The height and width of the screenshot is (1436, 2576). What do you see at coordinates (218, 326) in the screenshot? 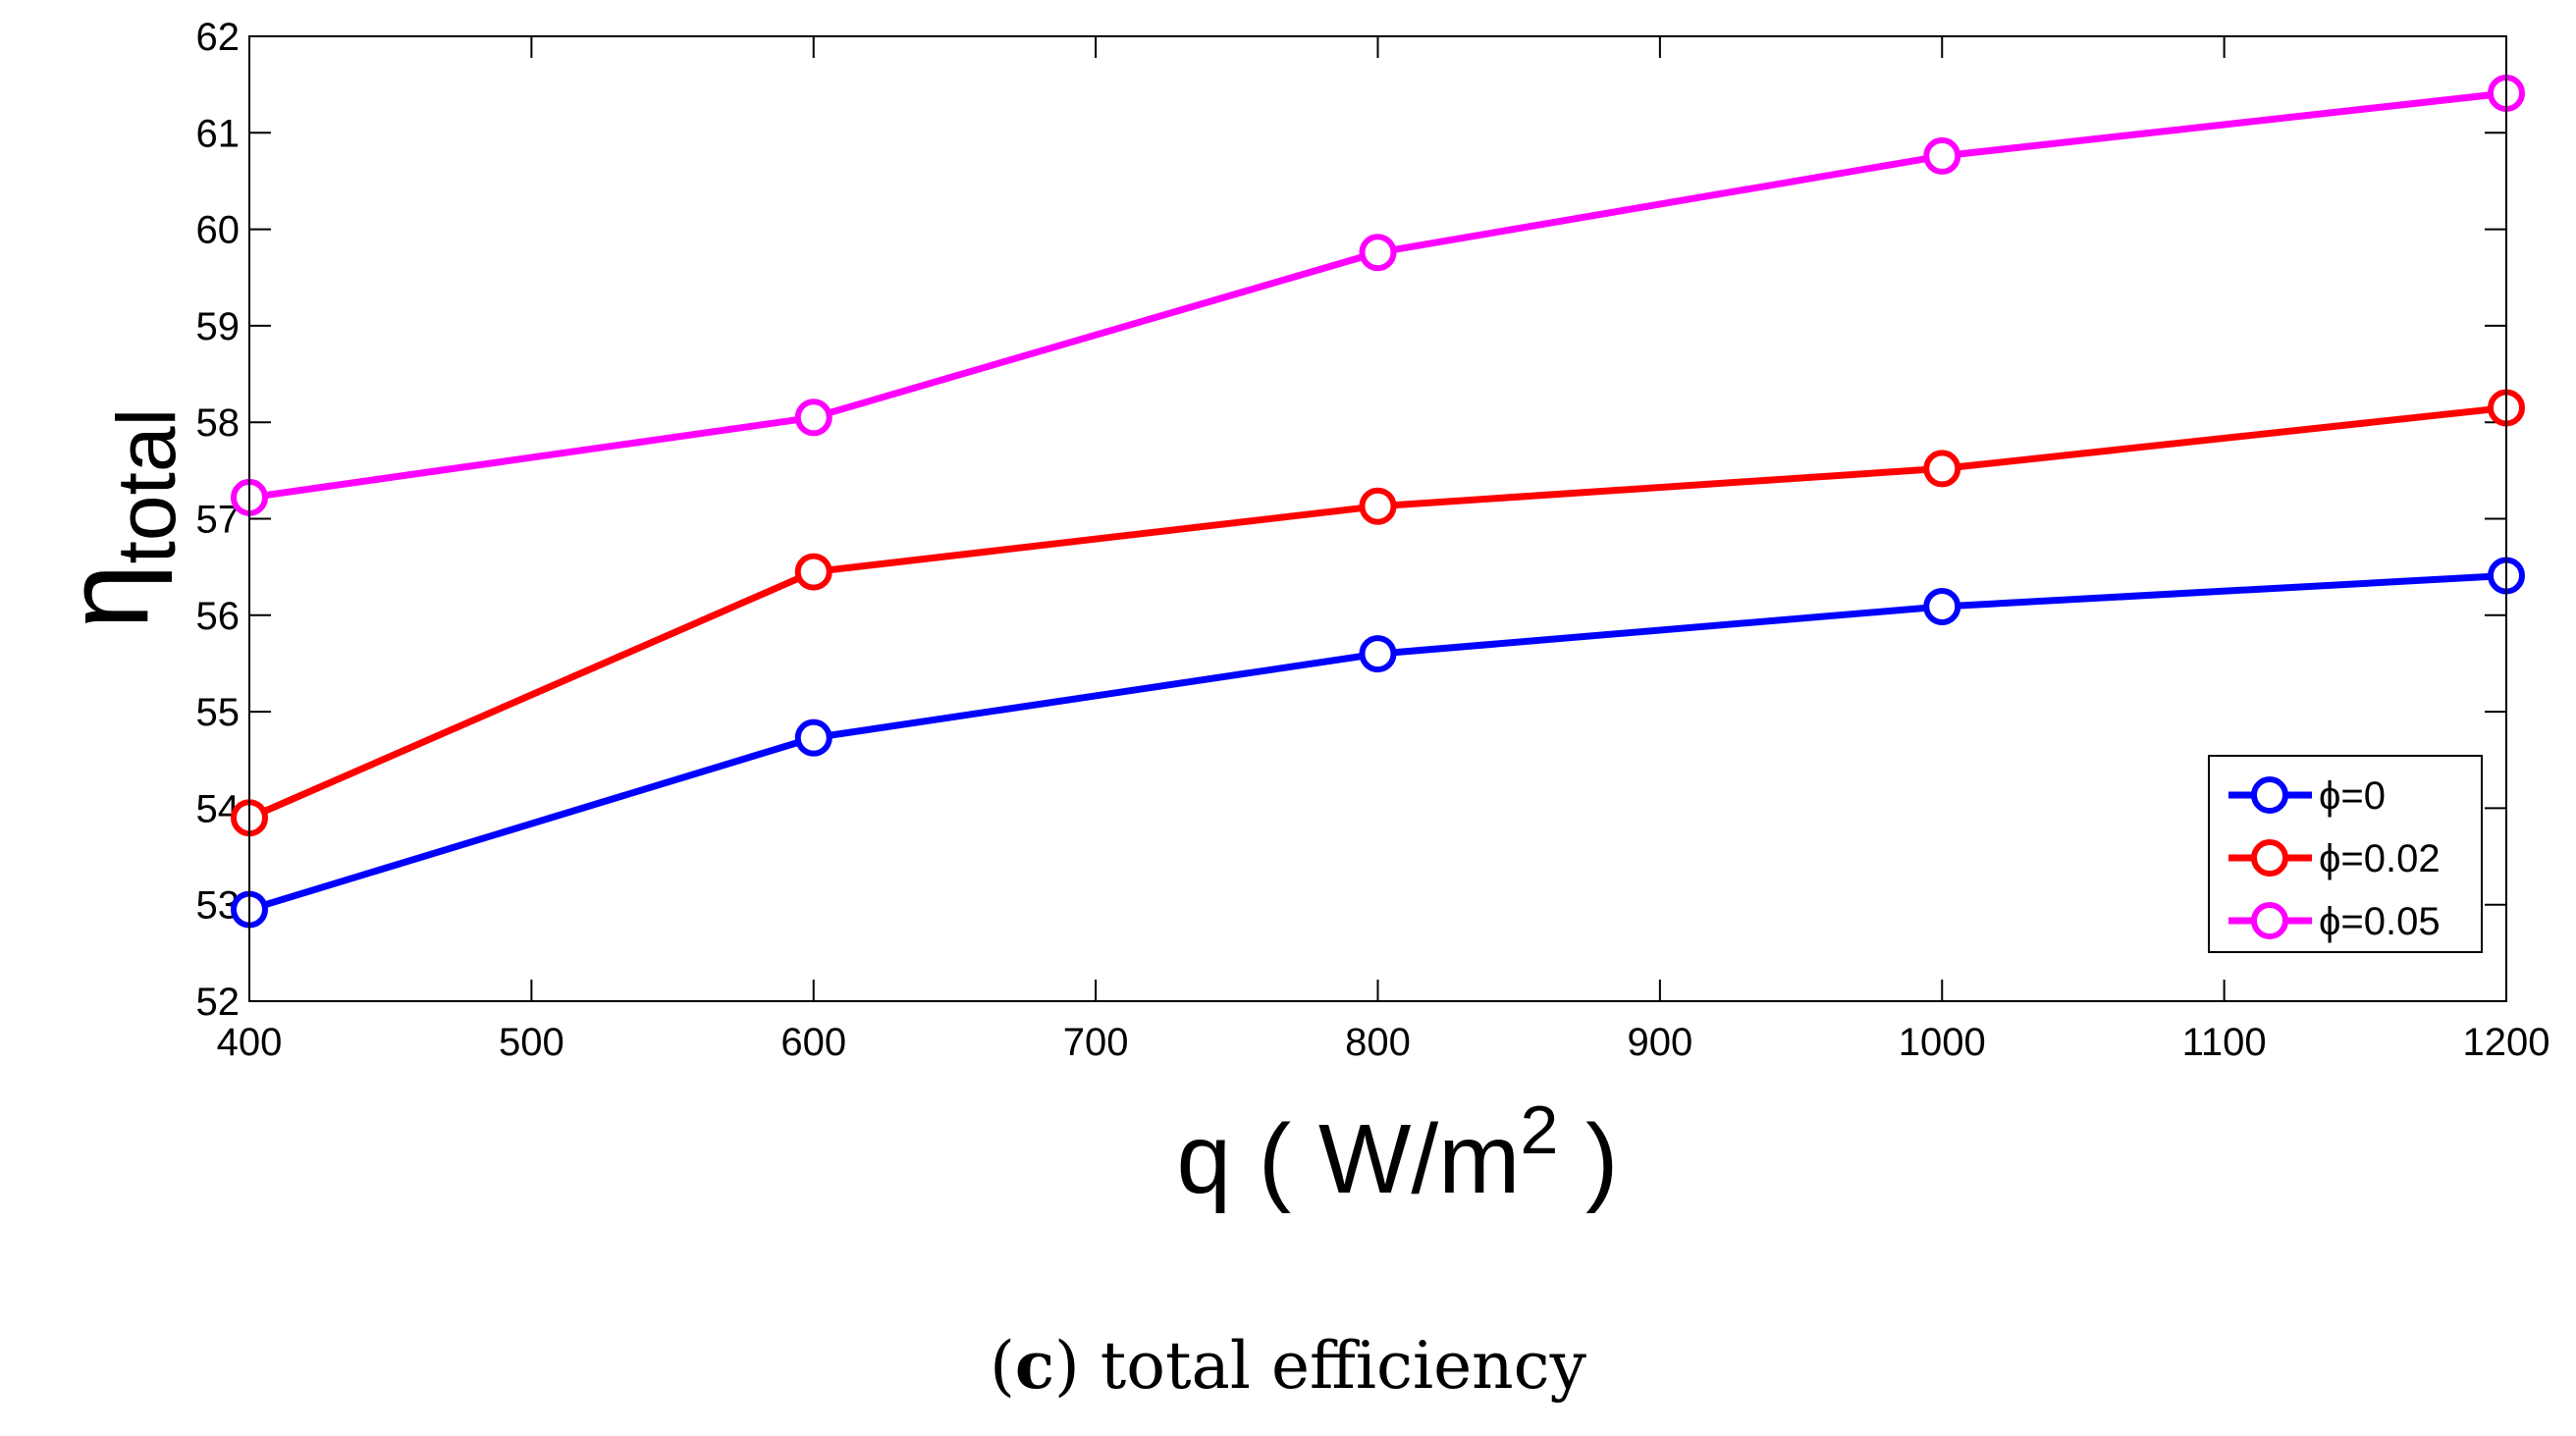
I see `y-tick-label: 59` at bounding box center [218, 326].